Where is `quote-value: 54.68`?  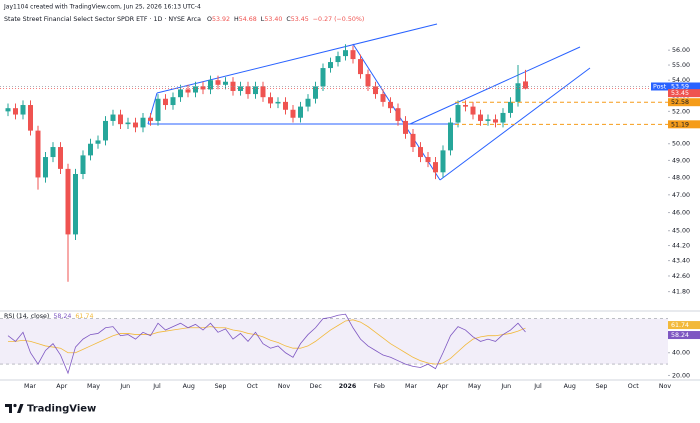
quote-value: 54.68 is located at coordinates (248, 19).